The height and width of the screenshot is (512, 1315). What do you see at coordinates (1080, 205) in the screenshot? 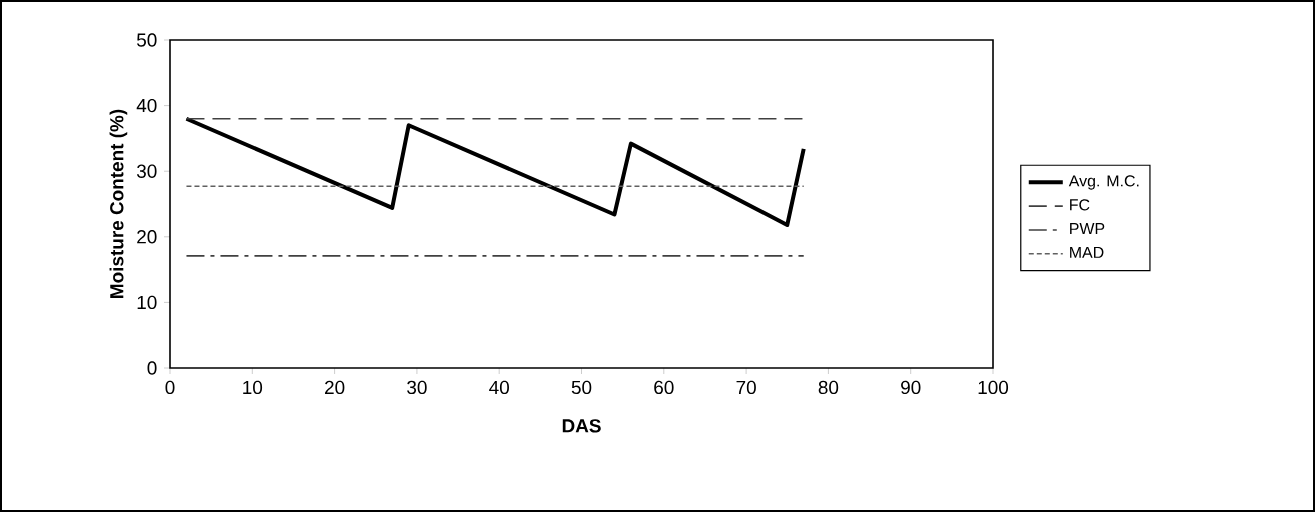
I see `legend-label: FC` at bounding box center [1080, 205].